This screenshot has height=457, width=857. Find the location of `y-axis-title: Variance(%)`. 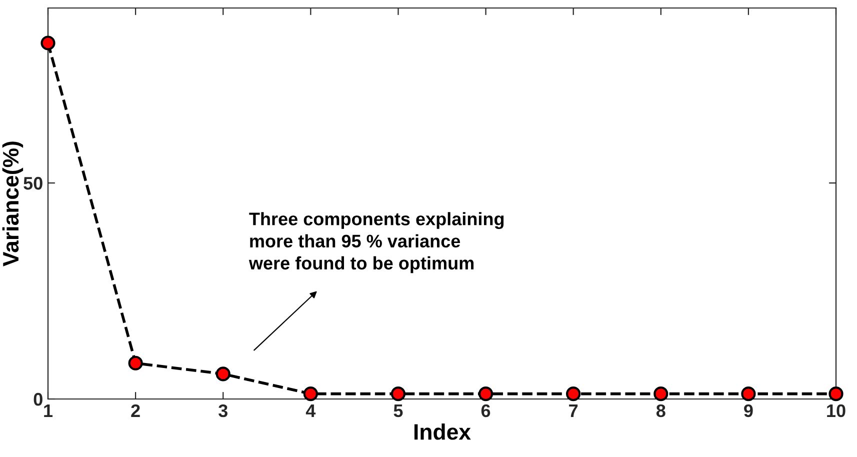

y-axis-title: Variance(%) is located at coordinates (13, 204).